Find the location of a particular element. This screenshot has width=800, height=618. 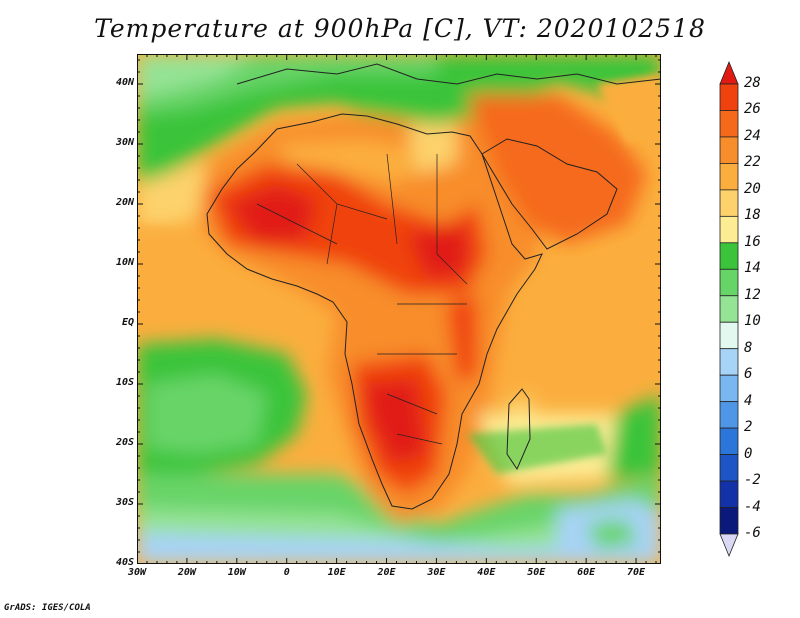

longitude-label: 60E is located at coordinates (586, 572).